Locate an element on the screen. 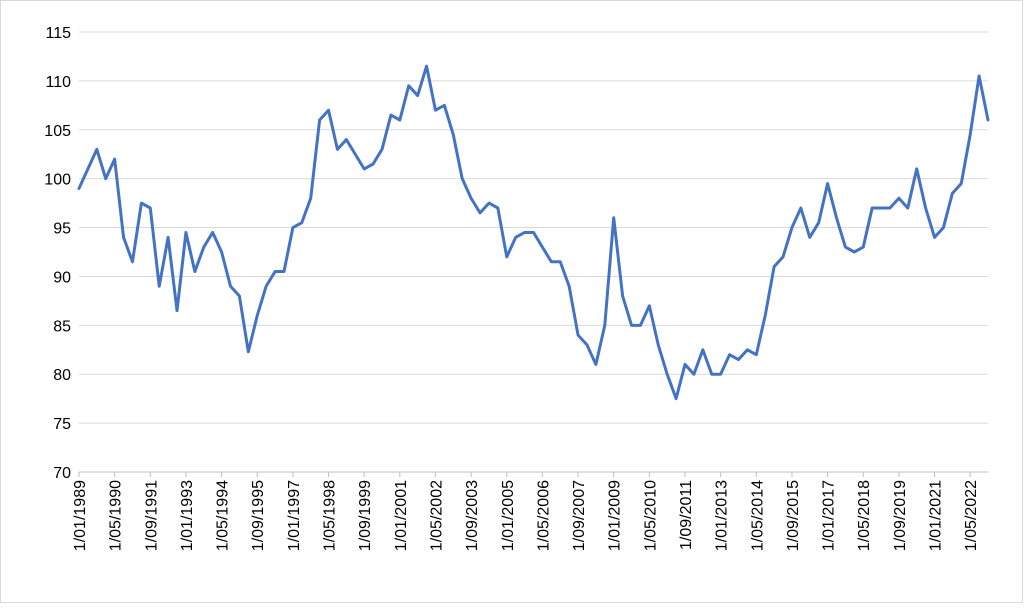 Image resolution: width=1024 pixels, height=613 pixels. x-tick-label: 1/05/2018 is located at coordinates (864, 515).